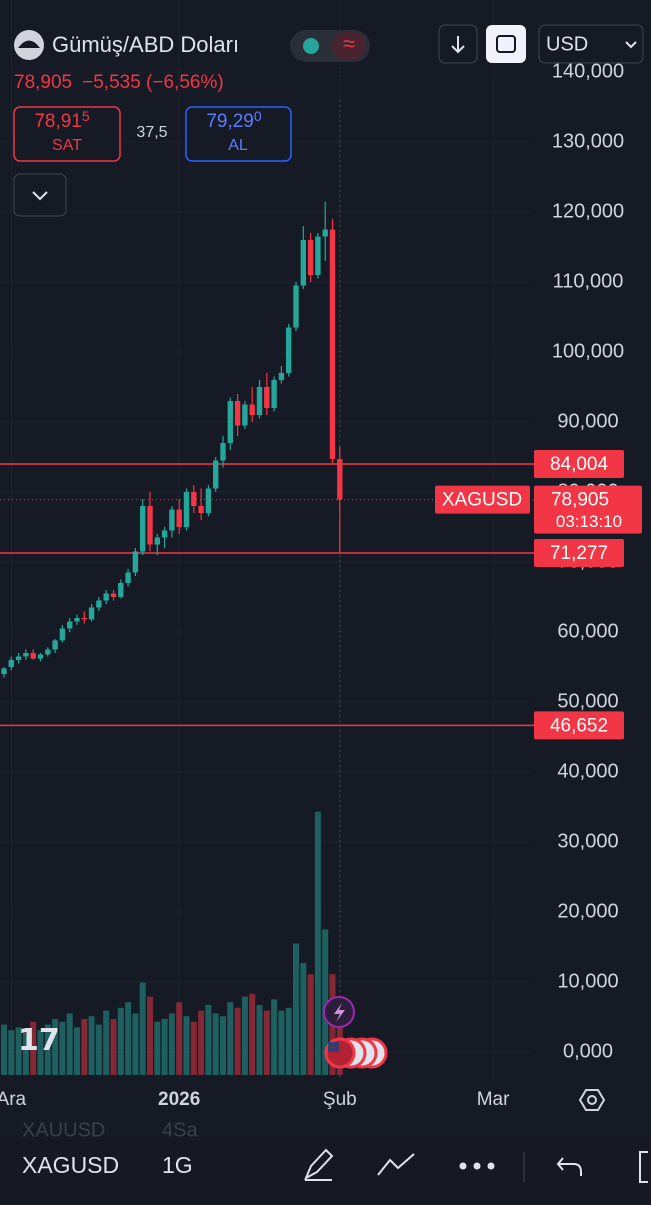 This screenshot has height=1205, width=651. Describe the element at coordinates (587, 841) in the screenshot. I see `y-tick-label: 30,000` at that location.